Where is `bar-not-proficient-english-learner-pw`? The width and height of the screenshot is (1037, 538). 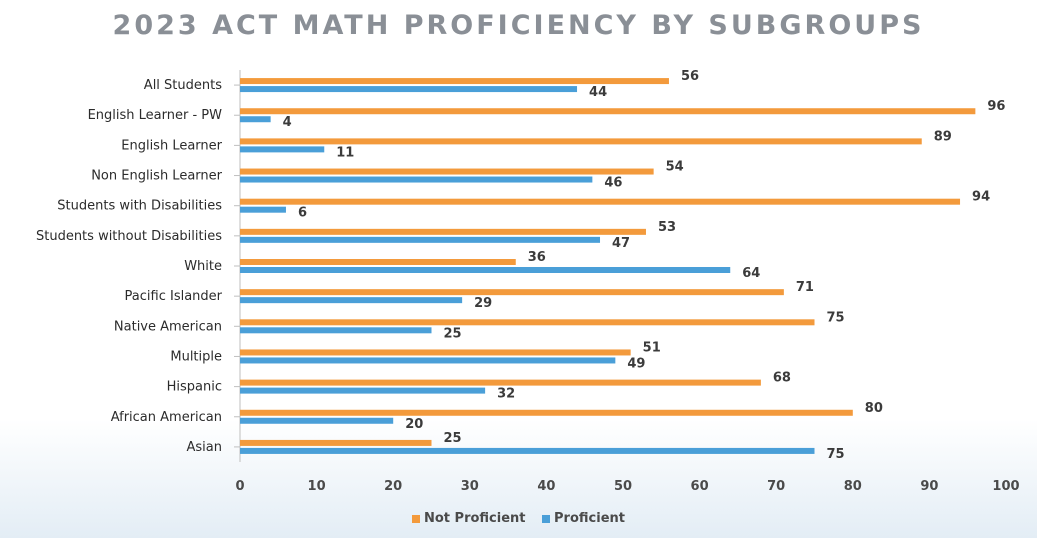 bar-not-proficient-english-learner-pw is located at coordinates (608, 111).